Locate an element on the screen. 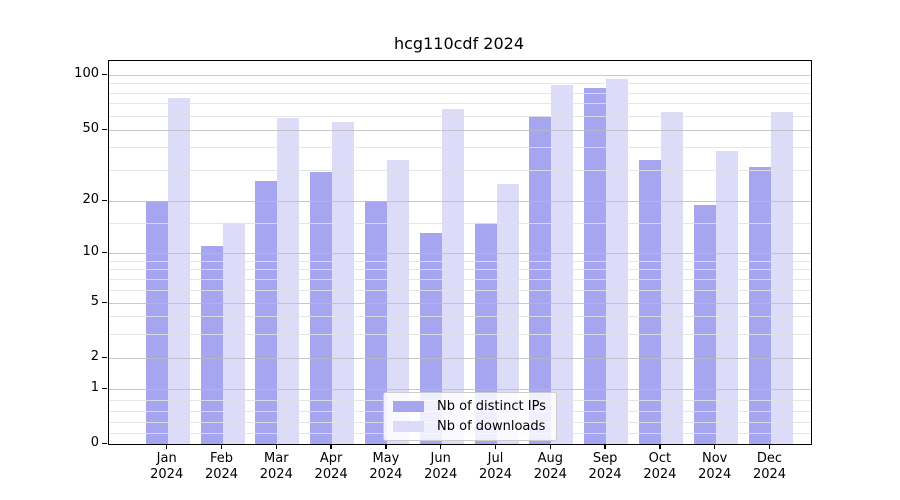 The height and width of the screenshot is (500, 900). legend: Nb of distinct IPs Nb of downloads is located at coordinates (470, 416).